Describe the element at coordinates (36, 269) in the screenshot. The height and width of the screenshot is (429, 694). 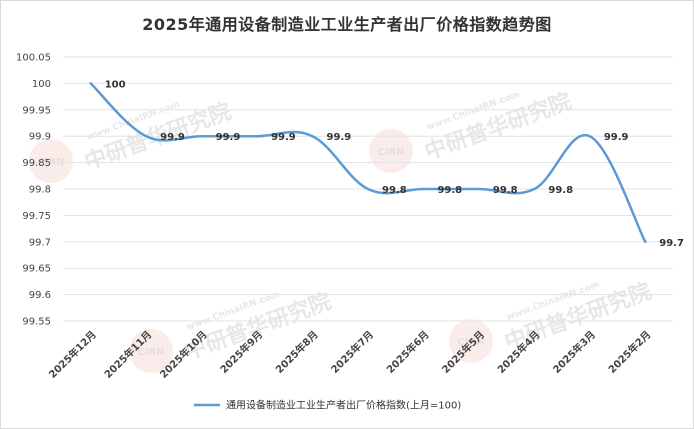
I see `y-tick-label: 99.65` at that location.